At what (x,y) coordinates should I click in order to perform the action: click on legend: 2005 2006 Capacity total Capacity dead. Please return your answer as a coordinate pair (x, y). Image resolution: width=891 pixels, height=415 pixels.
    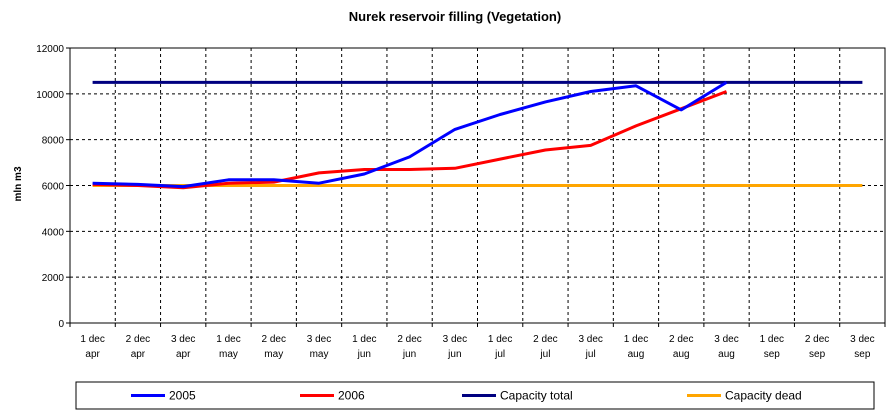
    Looking at the image, I should click on (475, 395).